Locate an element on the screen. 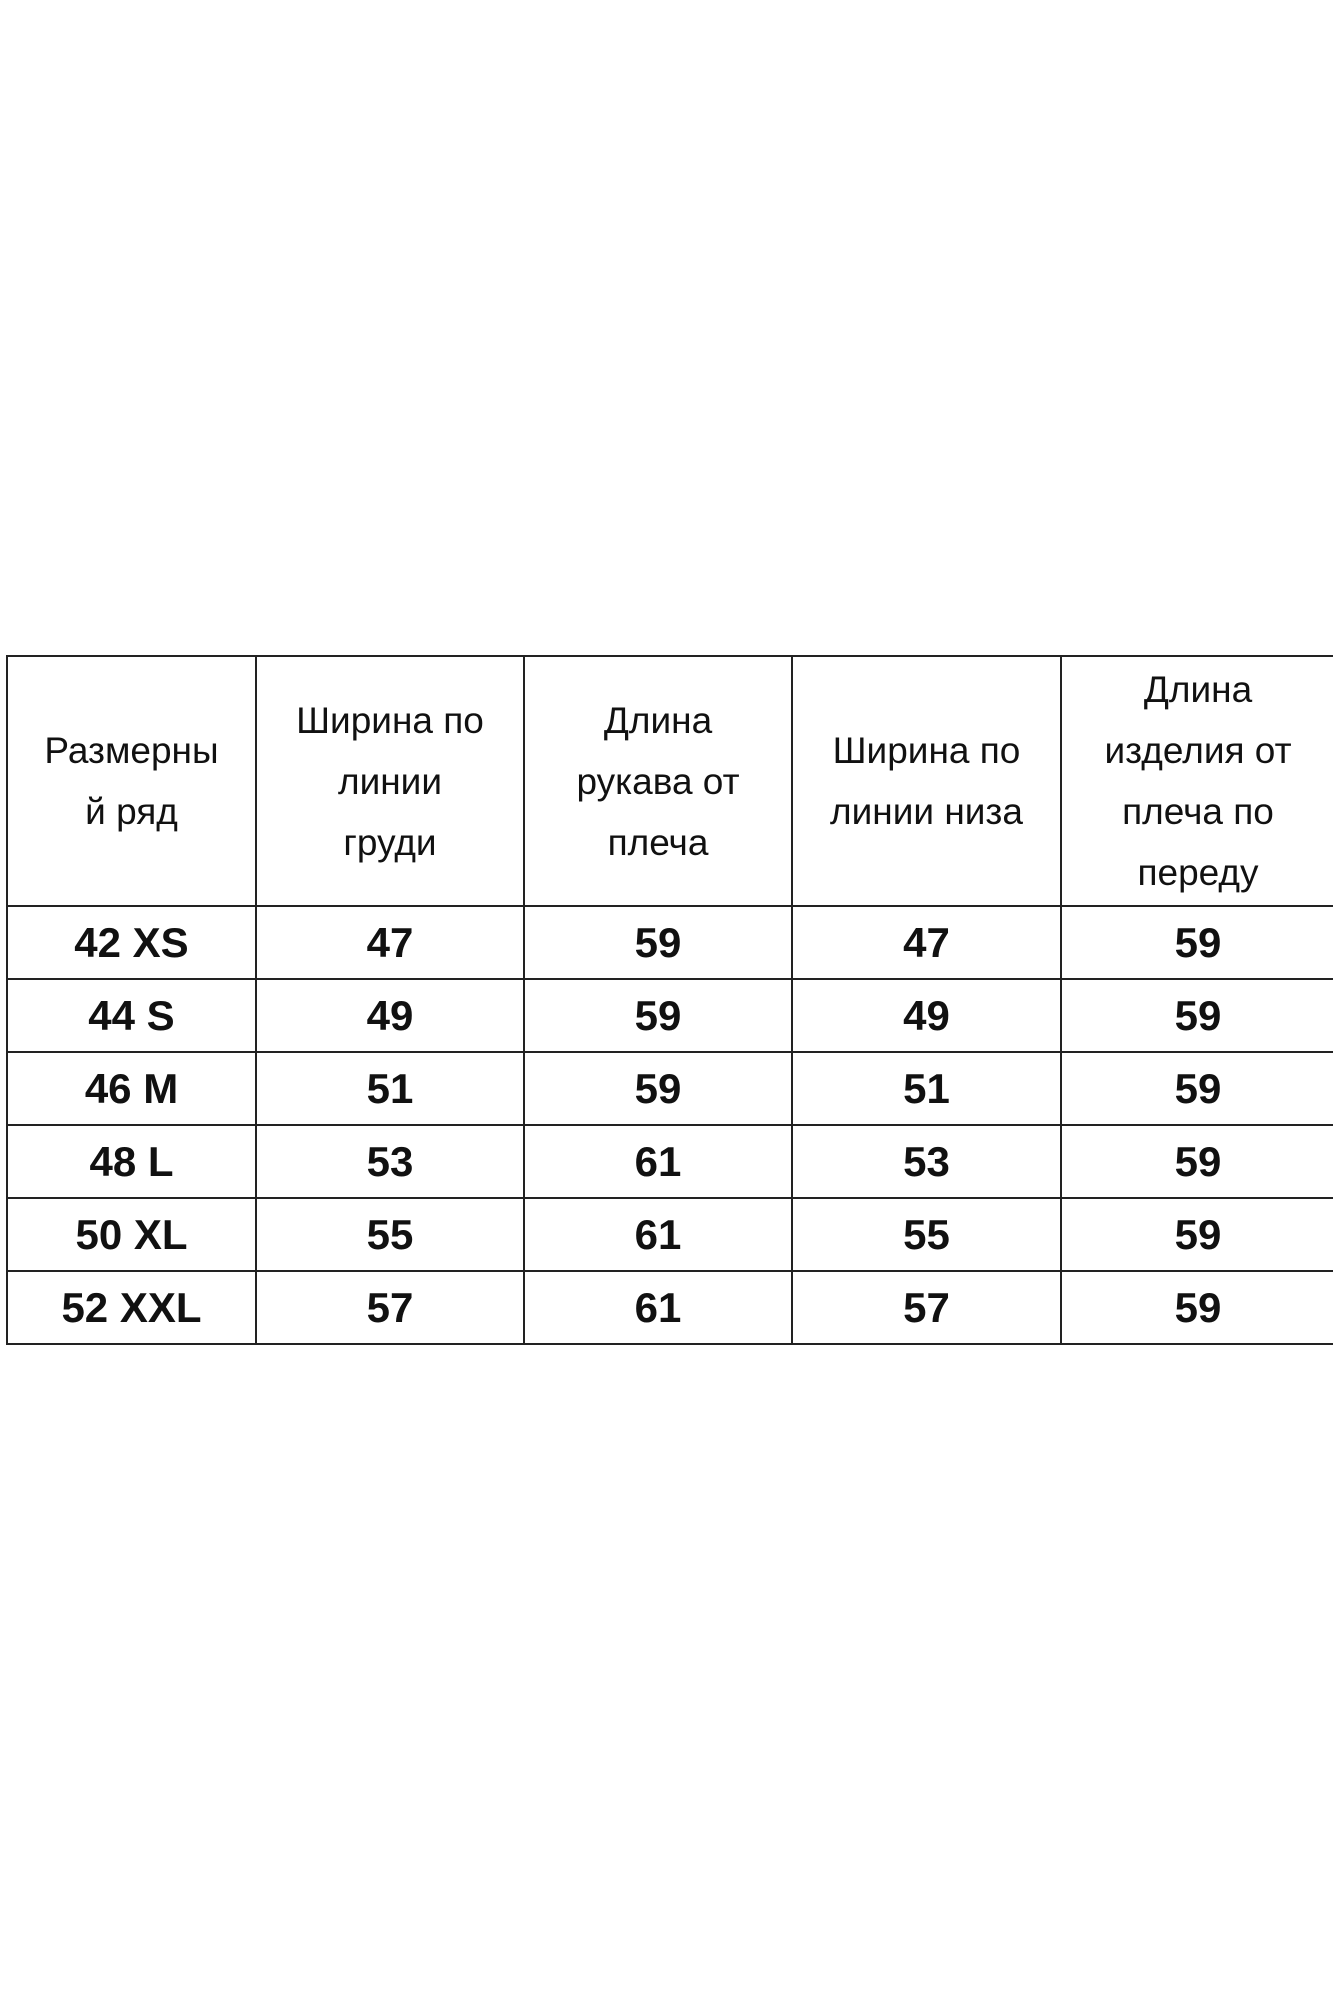 The height and width of the screenshot is (2000, 1333). header-line: переду is located at coordinates (1198, 872).